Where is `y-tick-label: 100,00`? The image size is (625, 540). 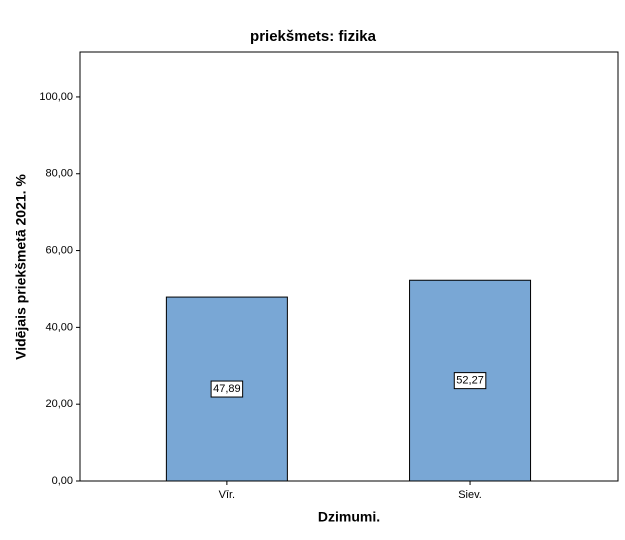
y-tick-label: 100,00 is located at coordinates (56, 97).